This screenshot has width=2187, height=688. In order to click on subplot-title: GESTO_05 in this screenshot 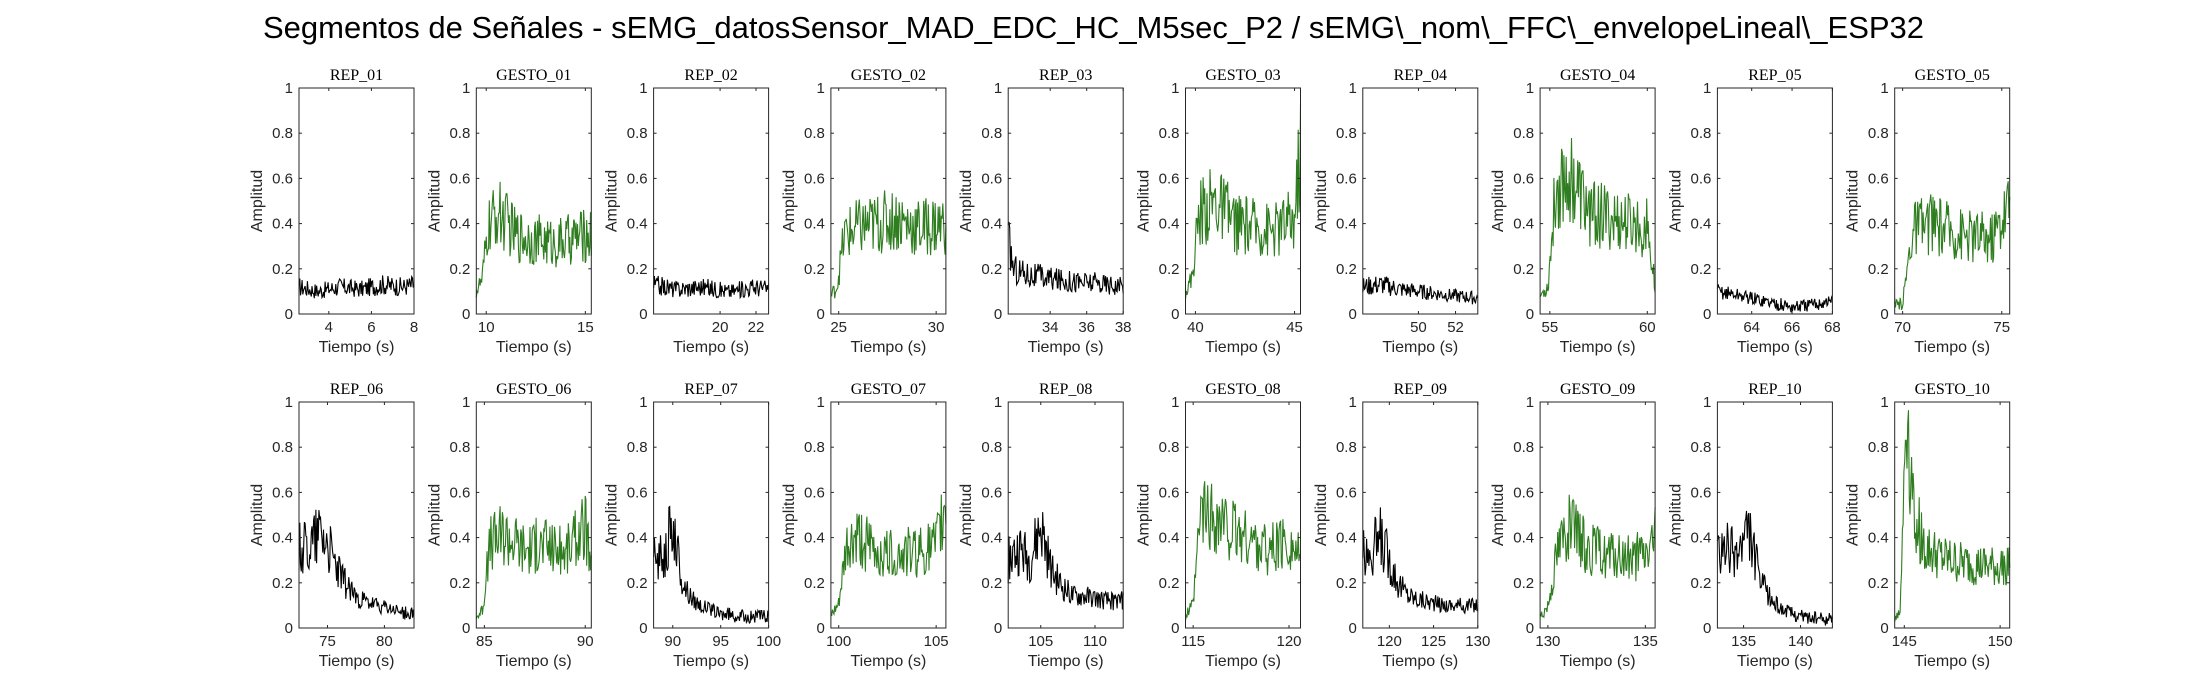, I will do `click(1952, 75)`.